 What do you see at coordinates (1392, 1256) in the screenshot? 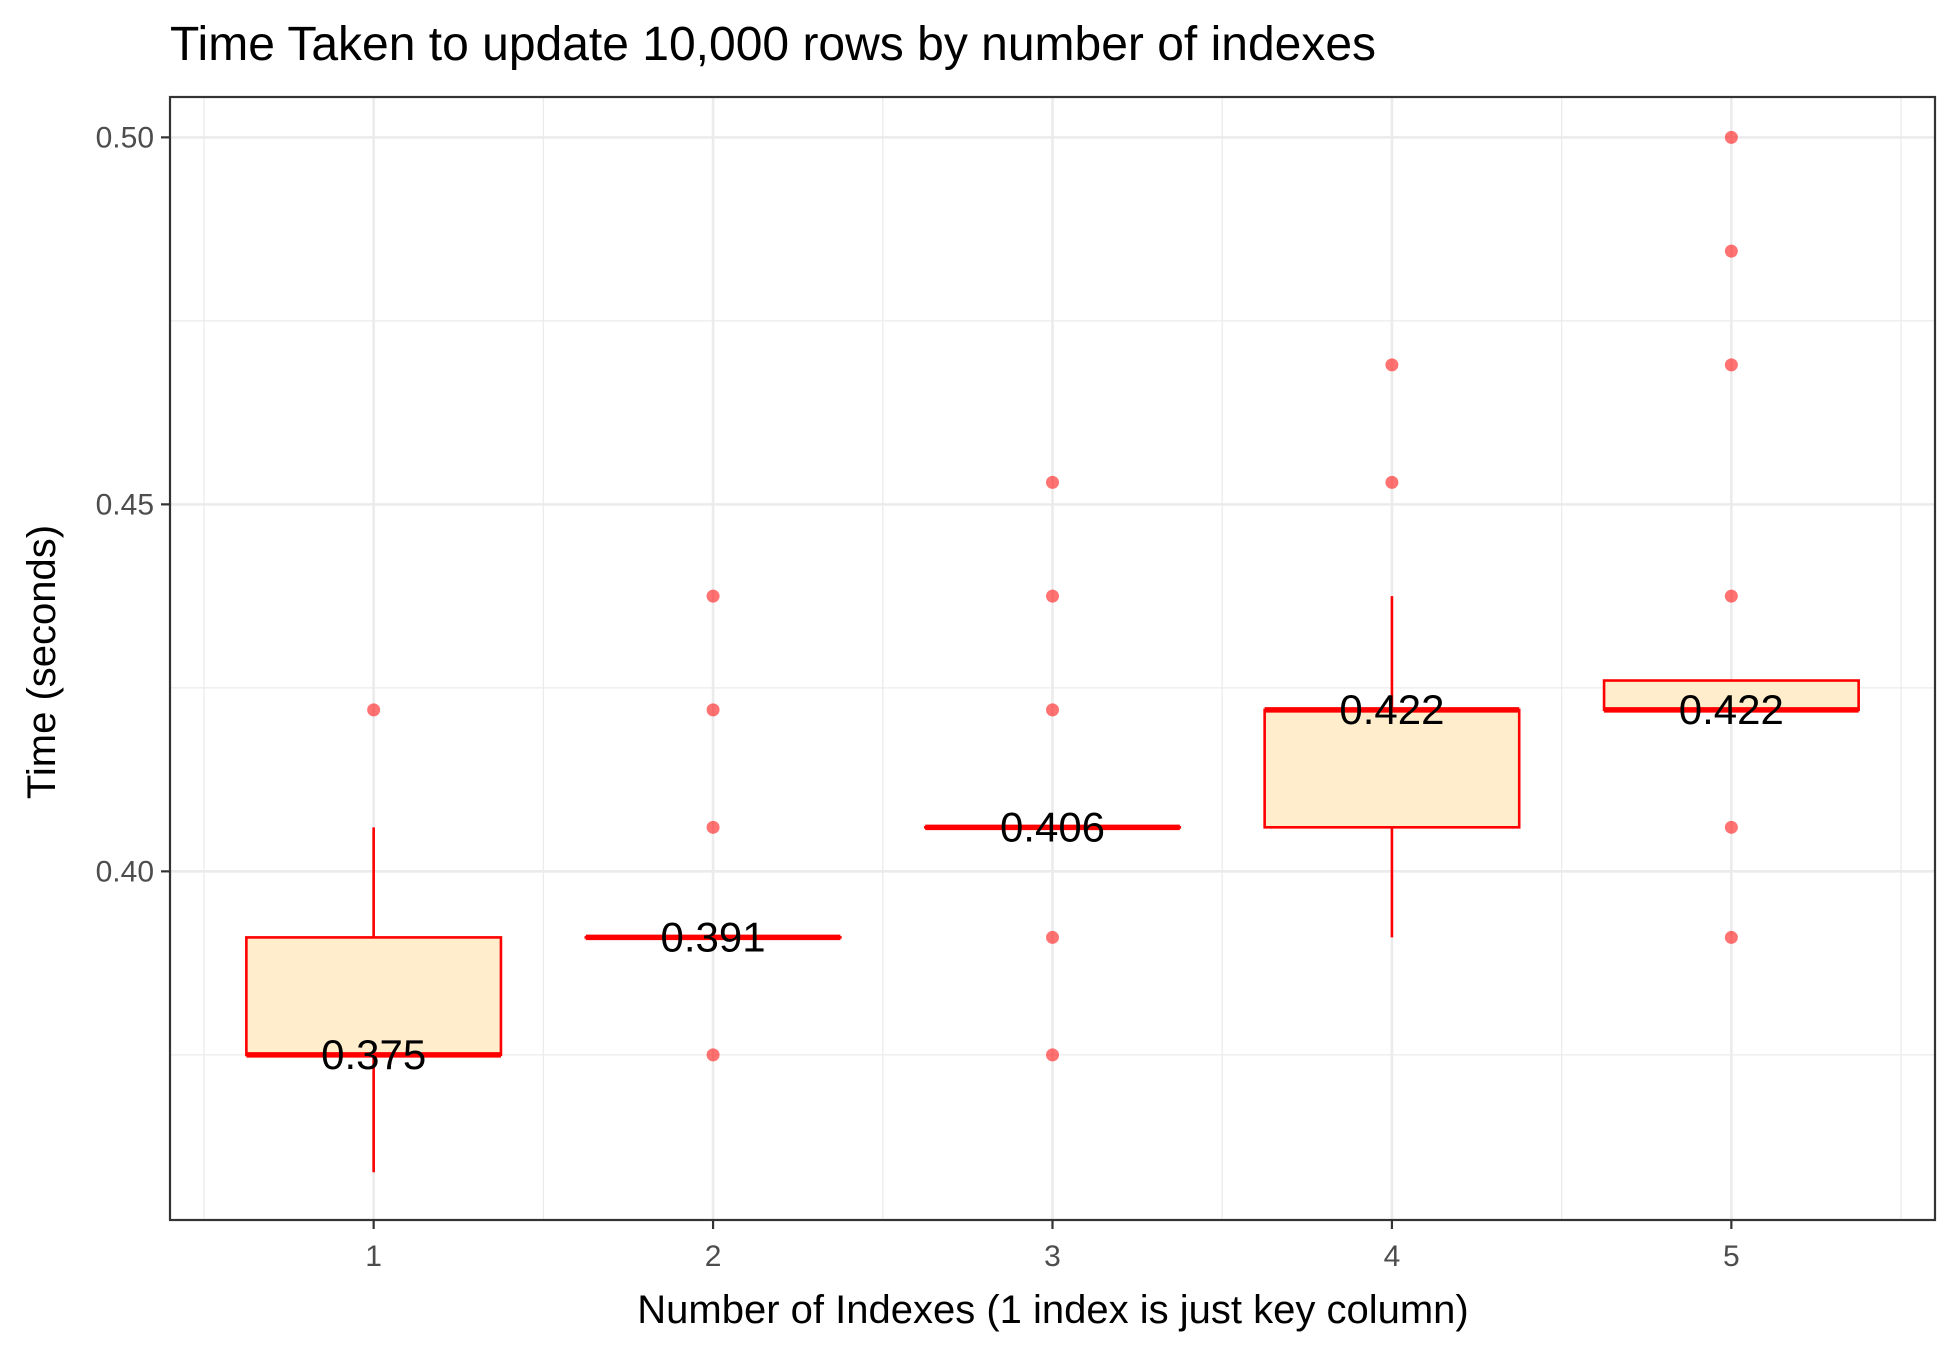
I see `x-tick-label: 4` at bounding box center [1392, 1256].